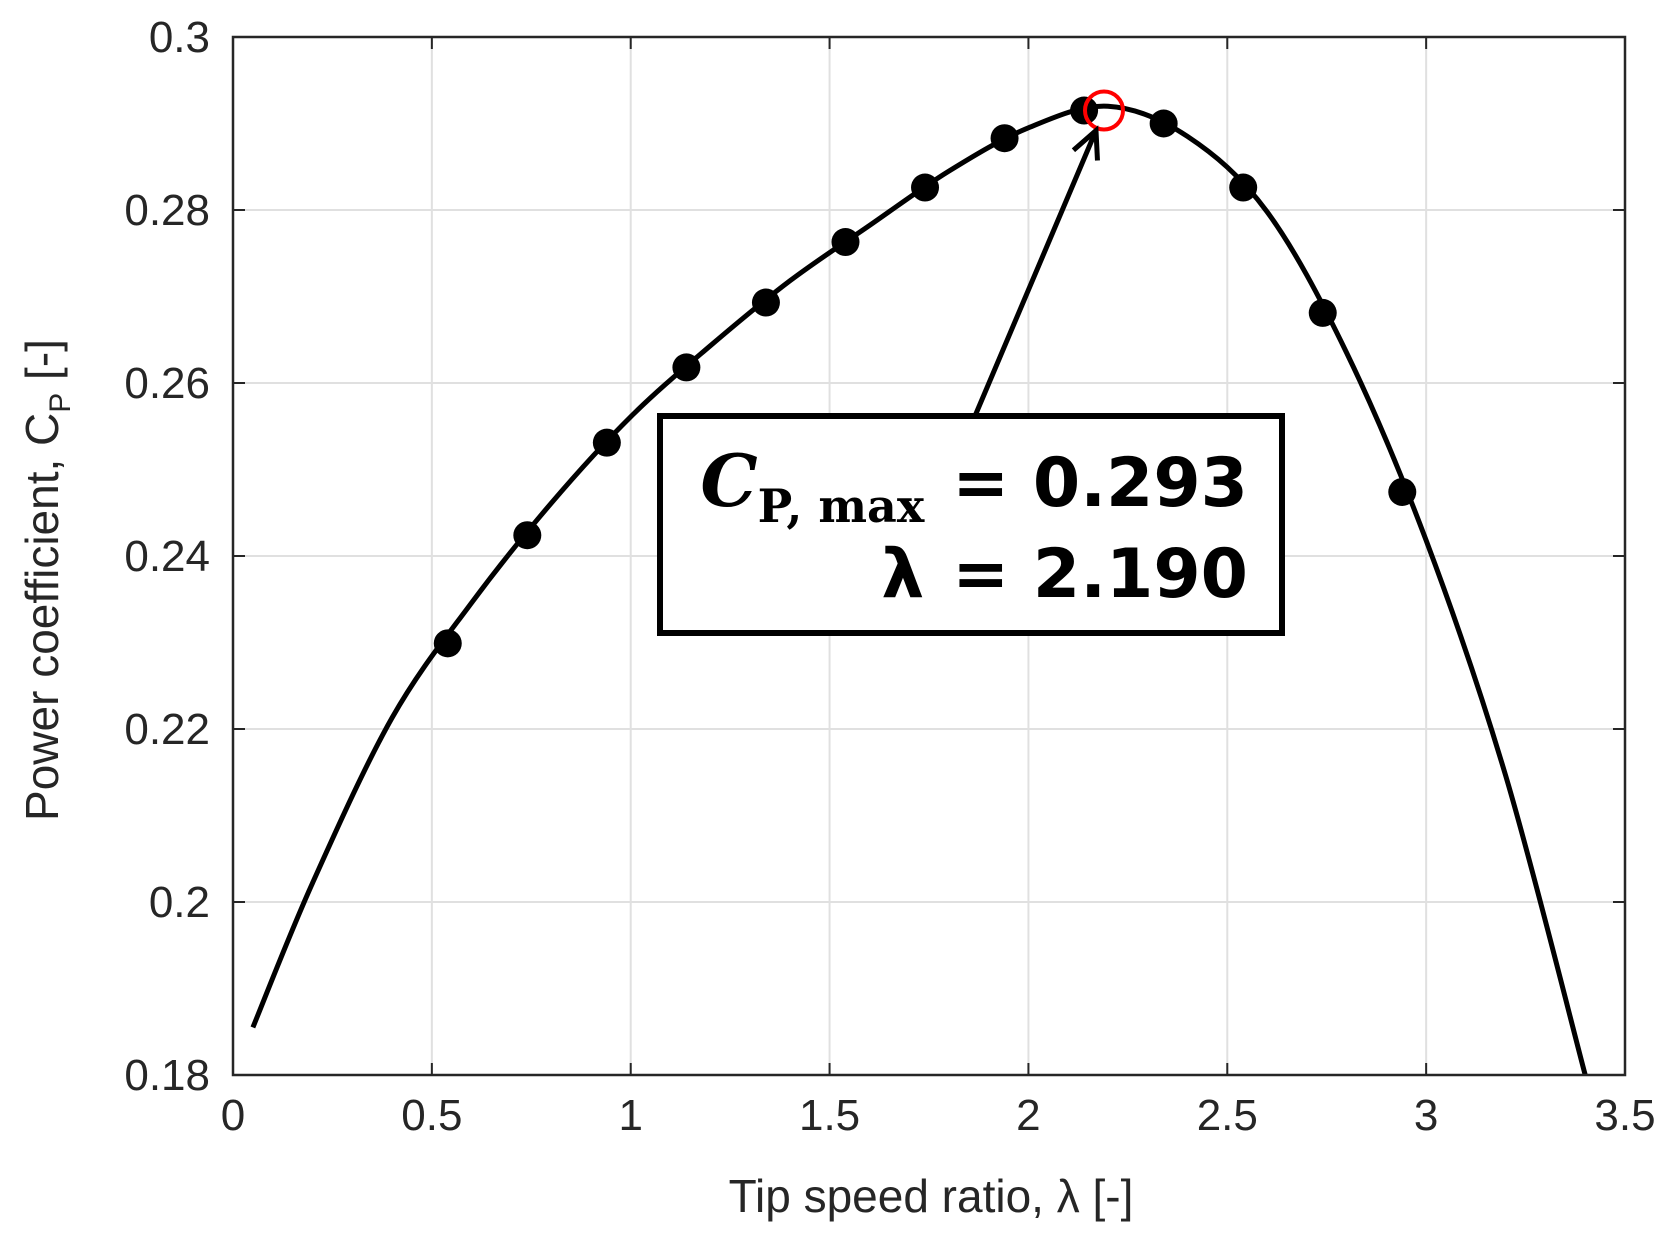 The height and width of the screenshot is (1236, 1665). I want to click on y-tick-labels: 0.18 0.2 0.22 0.24 0.26 0.28 0.3, so click(167, 556).